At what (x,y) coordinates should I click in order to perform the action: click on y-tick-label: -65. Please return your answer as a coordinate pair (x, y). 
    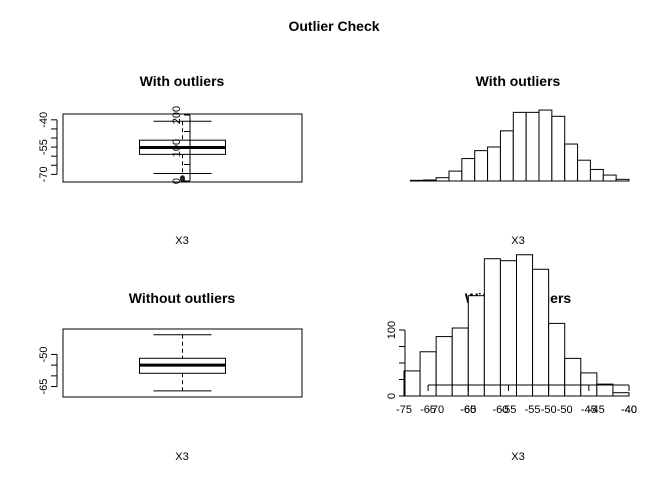
    Looking at the image, I should click on (44, 387).